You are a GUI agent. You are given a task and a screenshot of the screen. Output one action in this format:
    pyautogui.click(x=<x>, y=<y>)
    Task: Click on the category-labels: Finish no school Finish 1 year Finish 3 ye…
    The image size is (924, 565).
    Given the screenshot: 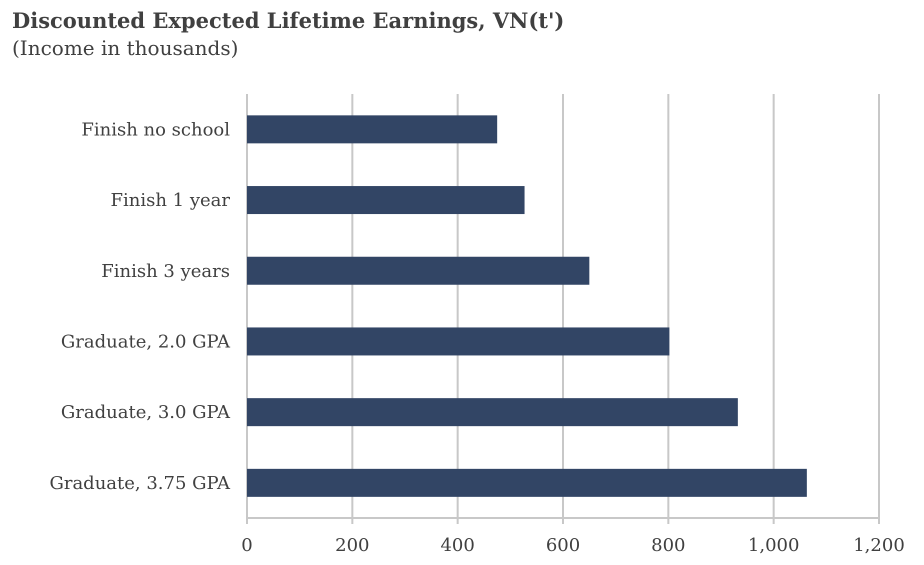 What is the action you would take?
    pyautogui.click(x=140, y=306)
    